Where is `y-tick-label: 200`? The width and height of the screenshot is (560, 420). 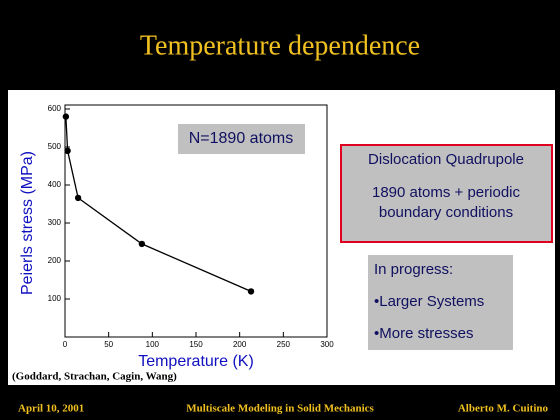 y-tick-label: 200 is located at coordinates (55, 260).